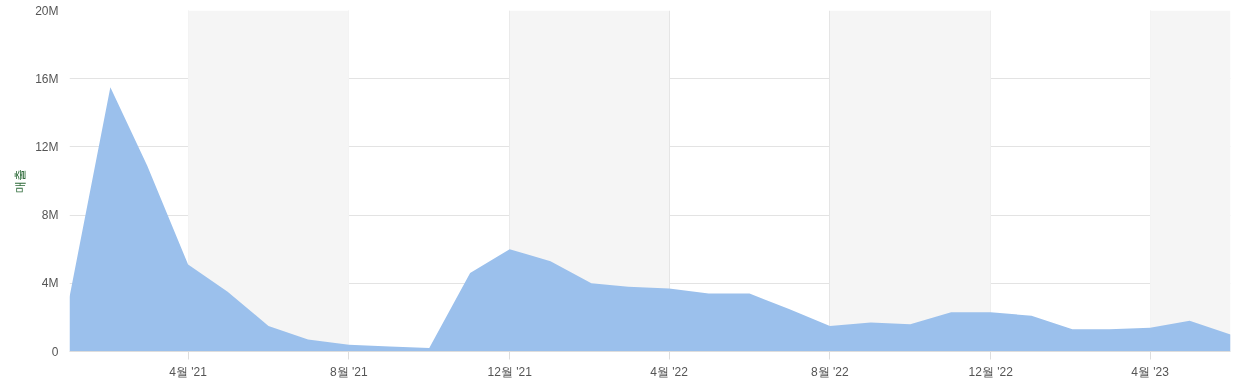 The height and width of the screenshot is (386, 1238). Describe the element at coordinates (349, 371) in the screenshot. I see `x-tick-label: 8월 '21` at that location.